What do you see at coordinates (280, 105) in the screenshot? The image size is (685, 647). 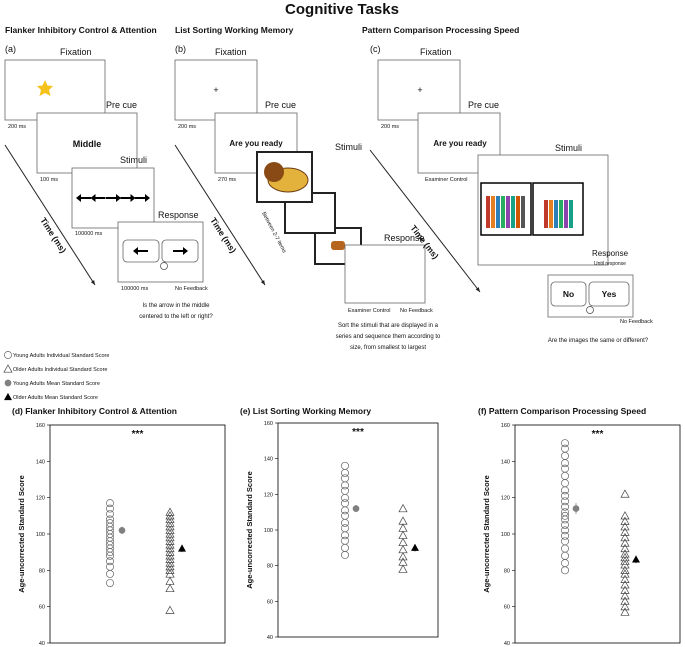 I see `step-name: Pre cue` at bounding box center [280, 105].